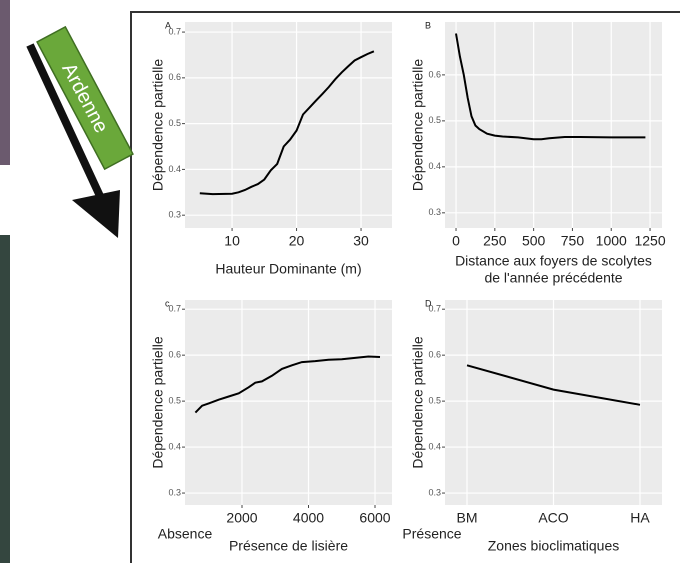  What do you see at coordinates (308, 518) in the screenshot?
I see `x-tick-label: 4000` at bounding box center [308, 518].